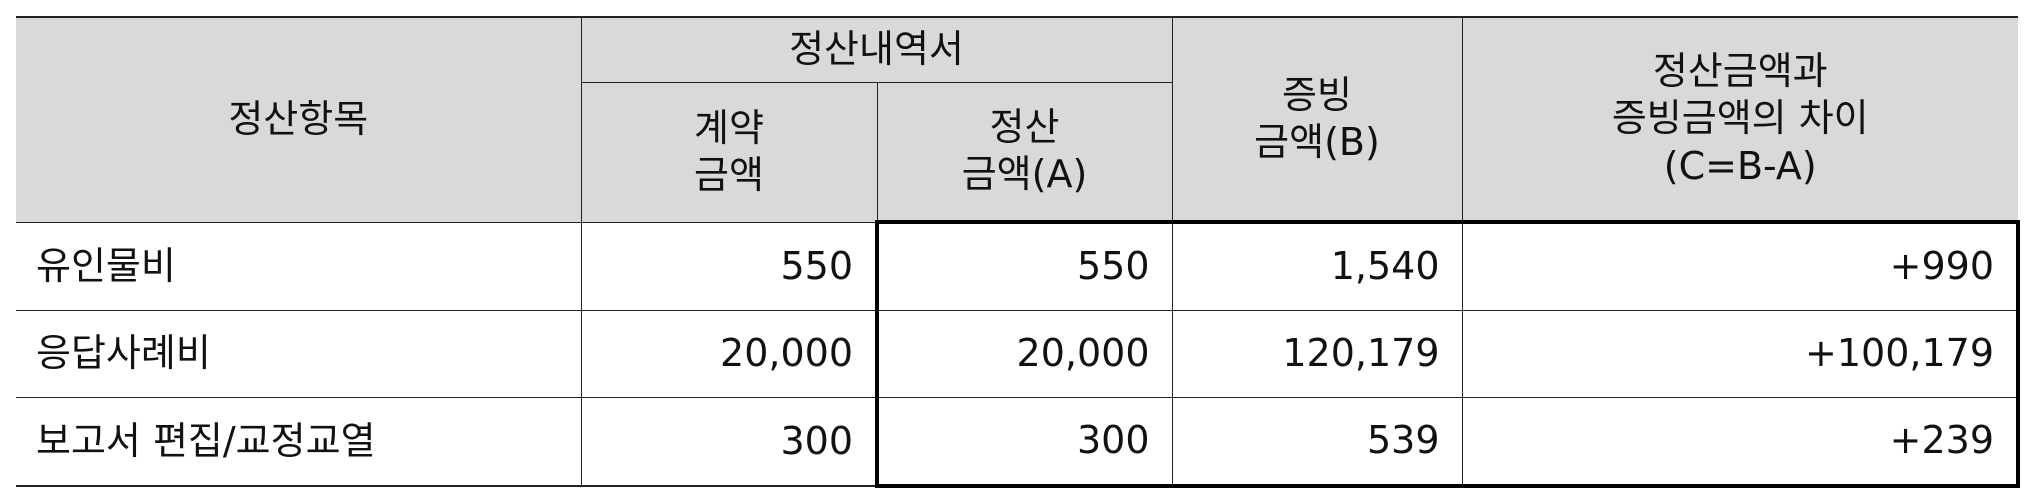 This screenshot has width=2027, height=503. Describe the element at coordinates (1317, 265) in the screenshot. I see `amount-cell: 1,540` at that location.